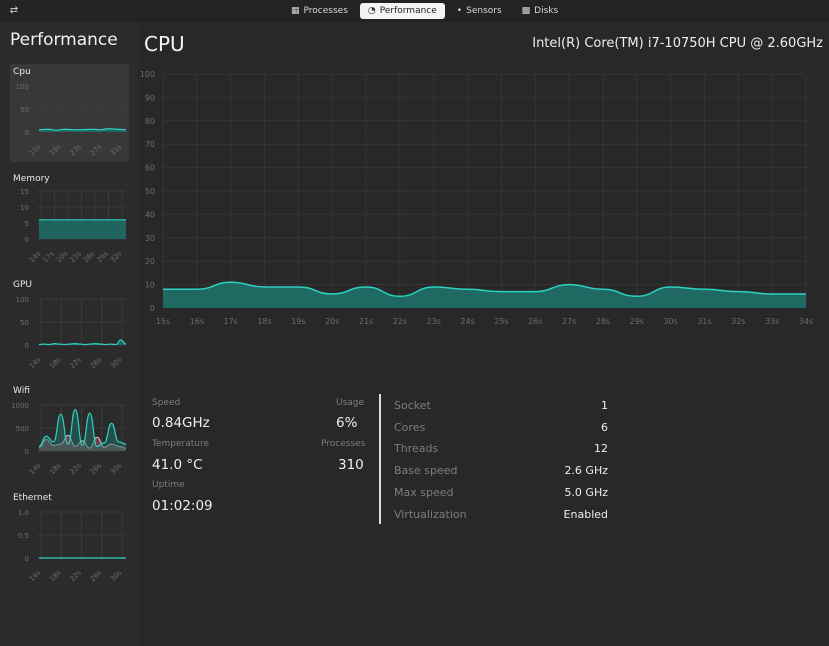 The width and height of the screenshot is (829, 646). What do you see at coordinates (82, 129) in the screenshot?
I see `mini-series-line` at bounding box center [82, 129].